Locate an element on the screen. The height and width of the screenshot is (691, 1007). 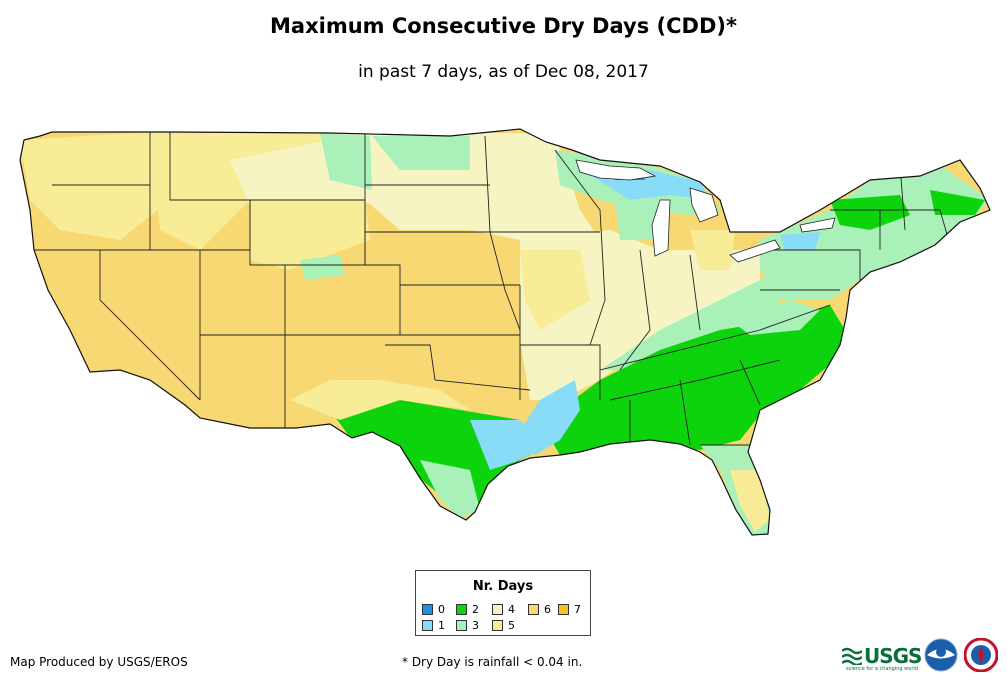
border-ga-sc is located at coordinates (750, 382).